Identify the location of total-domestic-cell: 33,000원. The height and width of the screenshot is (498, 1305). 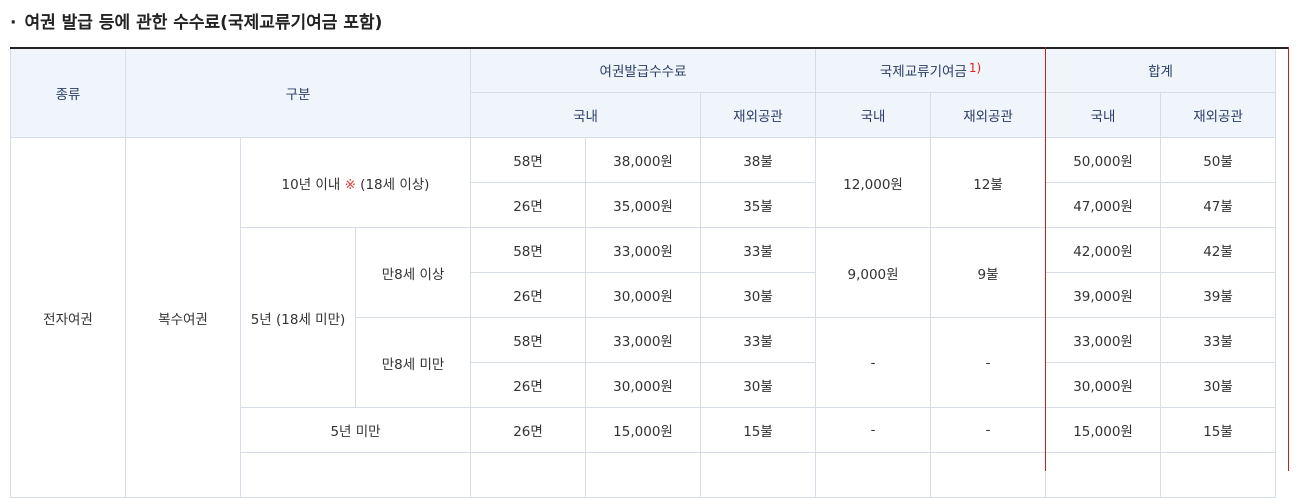
(1103, 340).